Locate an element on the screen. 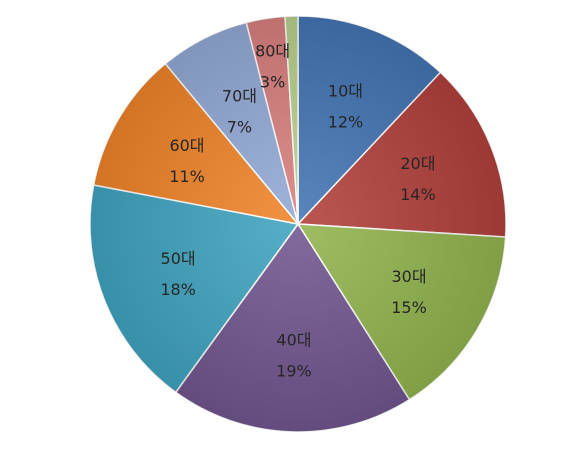 The height and width of the screenshot is (464, 581). slice-category: 80대 is located at coordinates (272, 50).